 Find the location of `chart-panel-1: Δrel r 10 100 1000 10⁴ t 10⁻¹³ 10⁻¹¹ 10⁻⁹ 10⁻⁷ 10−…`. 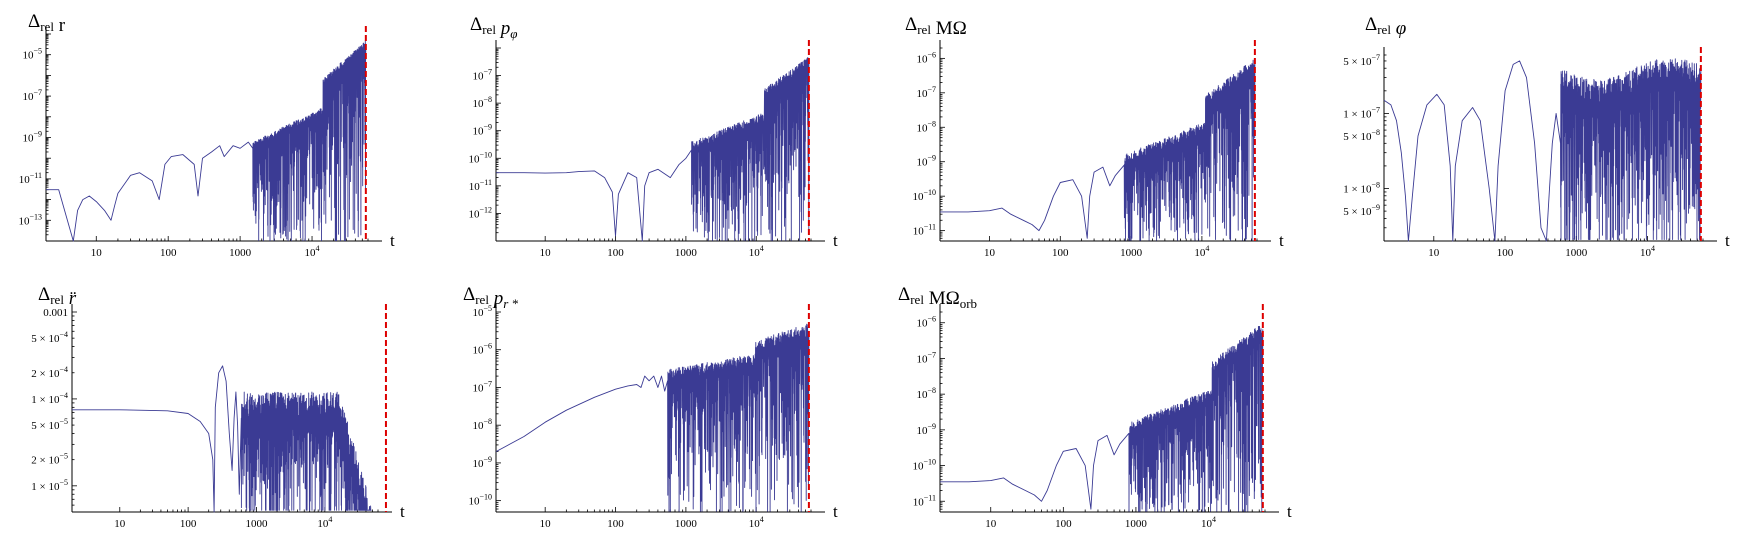

chart-panel-1: Δrel r 10 100 1000 10⁴ t 10⁻¹³ 10⁻¹¹ 10⁻⁹ 10⁻⁷ 10−… is located at coordinates (206, 135).